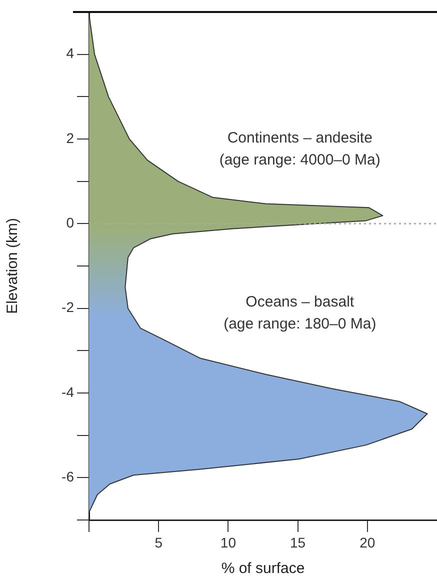 The height and width of the screenshot is (580, 437). I want to click on y-axis-title: Elevation (km), so click(13, 266).